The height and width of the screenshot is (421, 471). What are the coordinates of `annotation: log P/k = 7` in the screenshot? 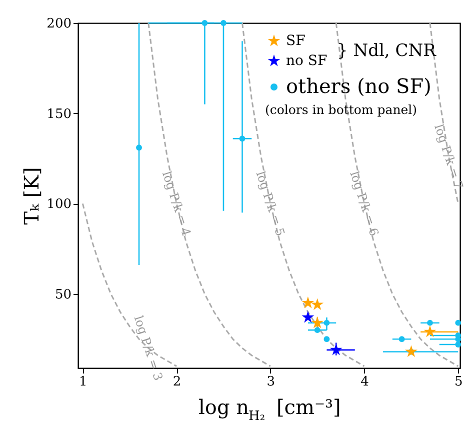 It's located at (449, 156).